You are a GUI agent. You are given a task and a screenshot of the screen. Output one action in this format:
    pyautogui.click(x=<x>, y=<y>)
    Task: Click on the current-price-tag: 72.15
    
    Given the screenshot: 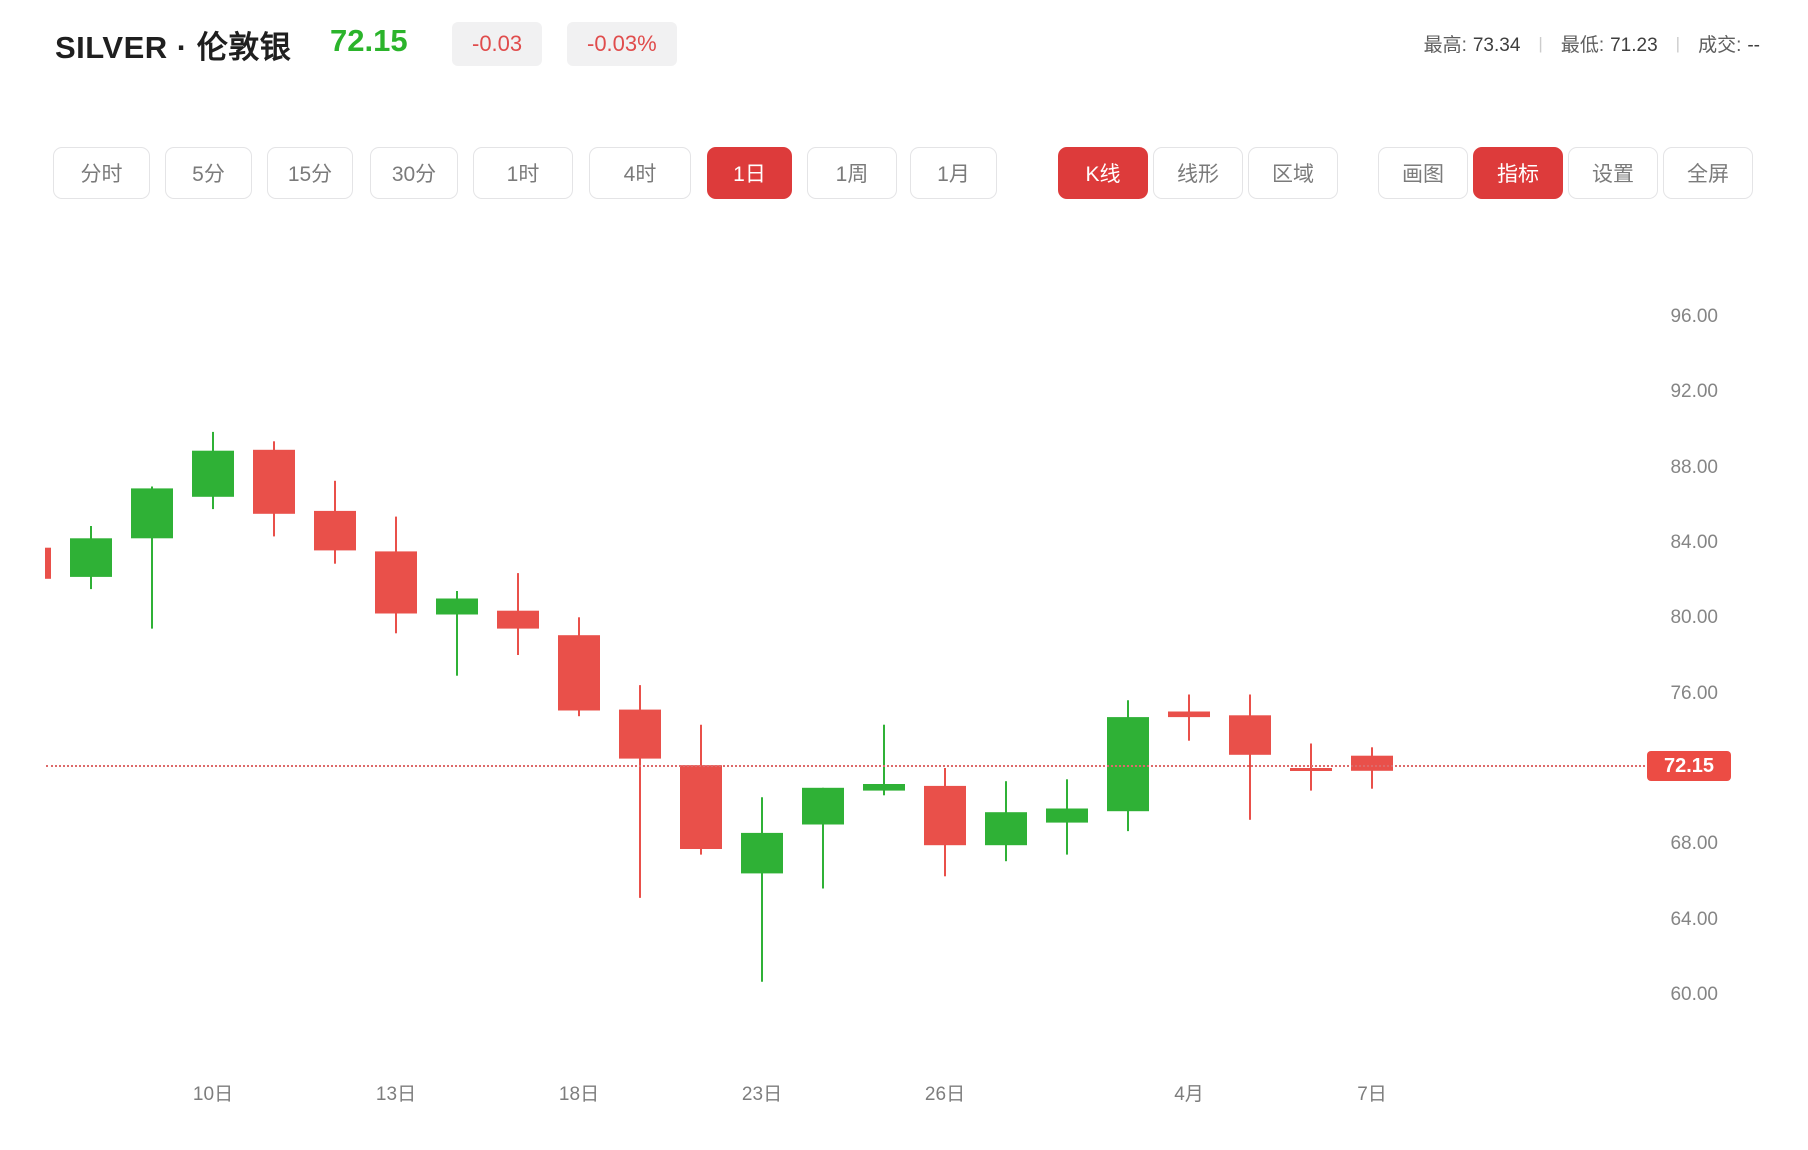 What is the action you would take?
    pyautogui.click(x=1689, y=766)
    